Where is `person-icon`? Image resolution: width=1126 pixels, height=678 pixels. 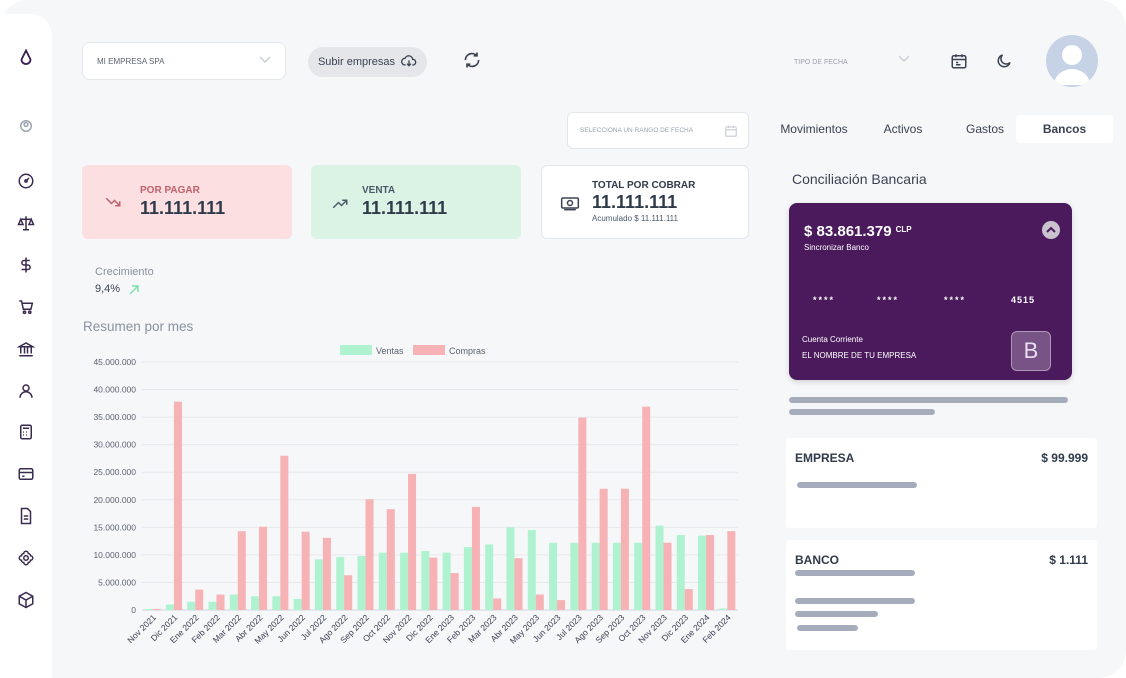 person-icon is located at coordinates (26, 391).